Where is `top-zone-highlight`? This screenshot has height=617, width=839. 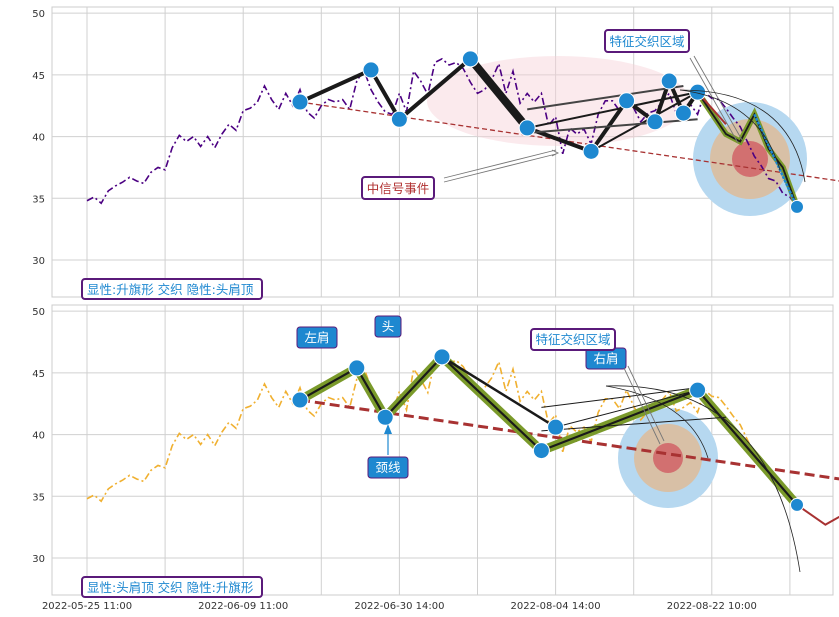 top-zone-highlight is located at coordinates (558, 101).